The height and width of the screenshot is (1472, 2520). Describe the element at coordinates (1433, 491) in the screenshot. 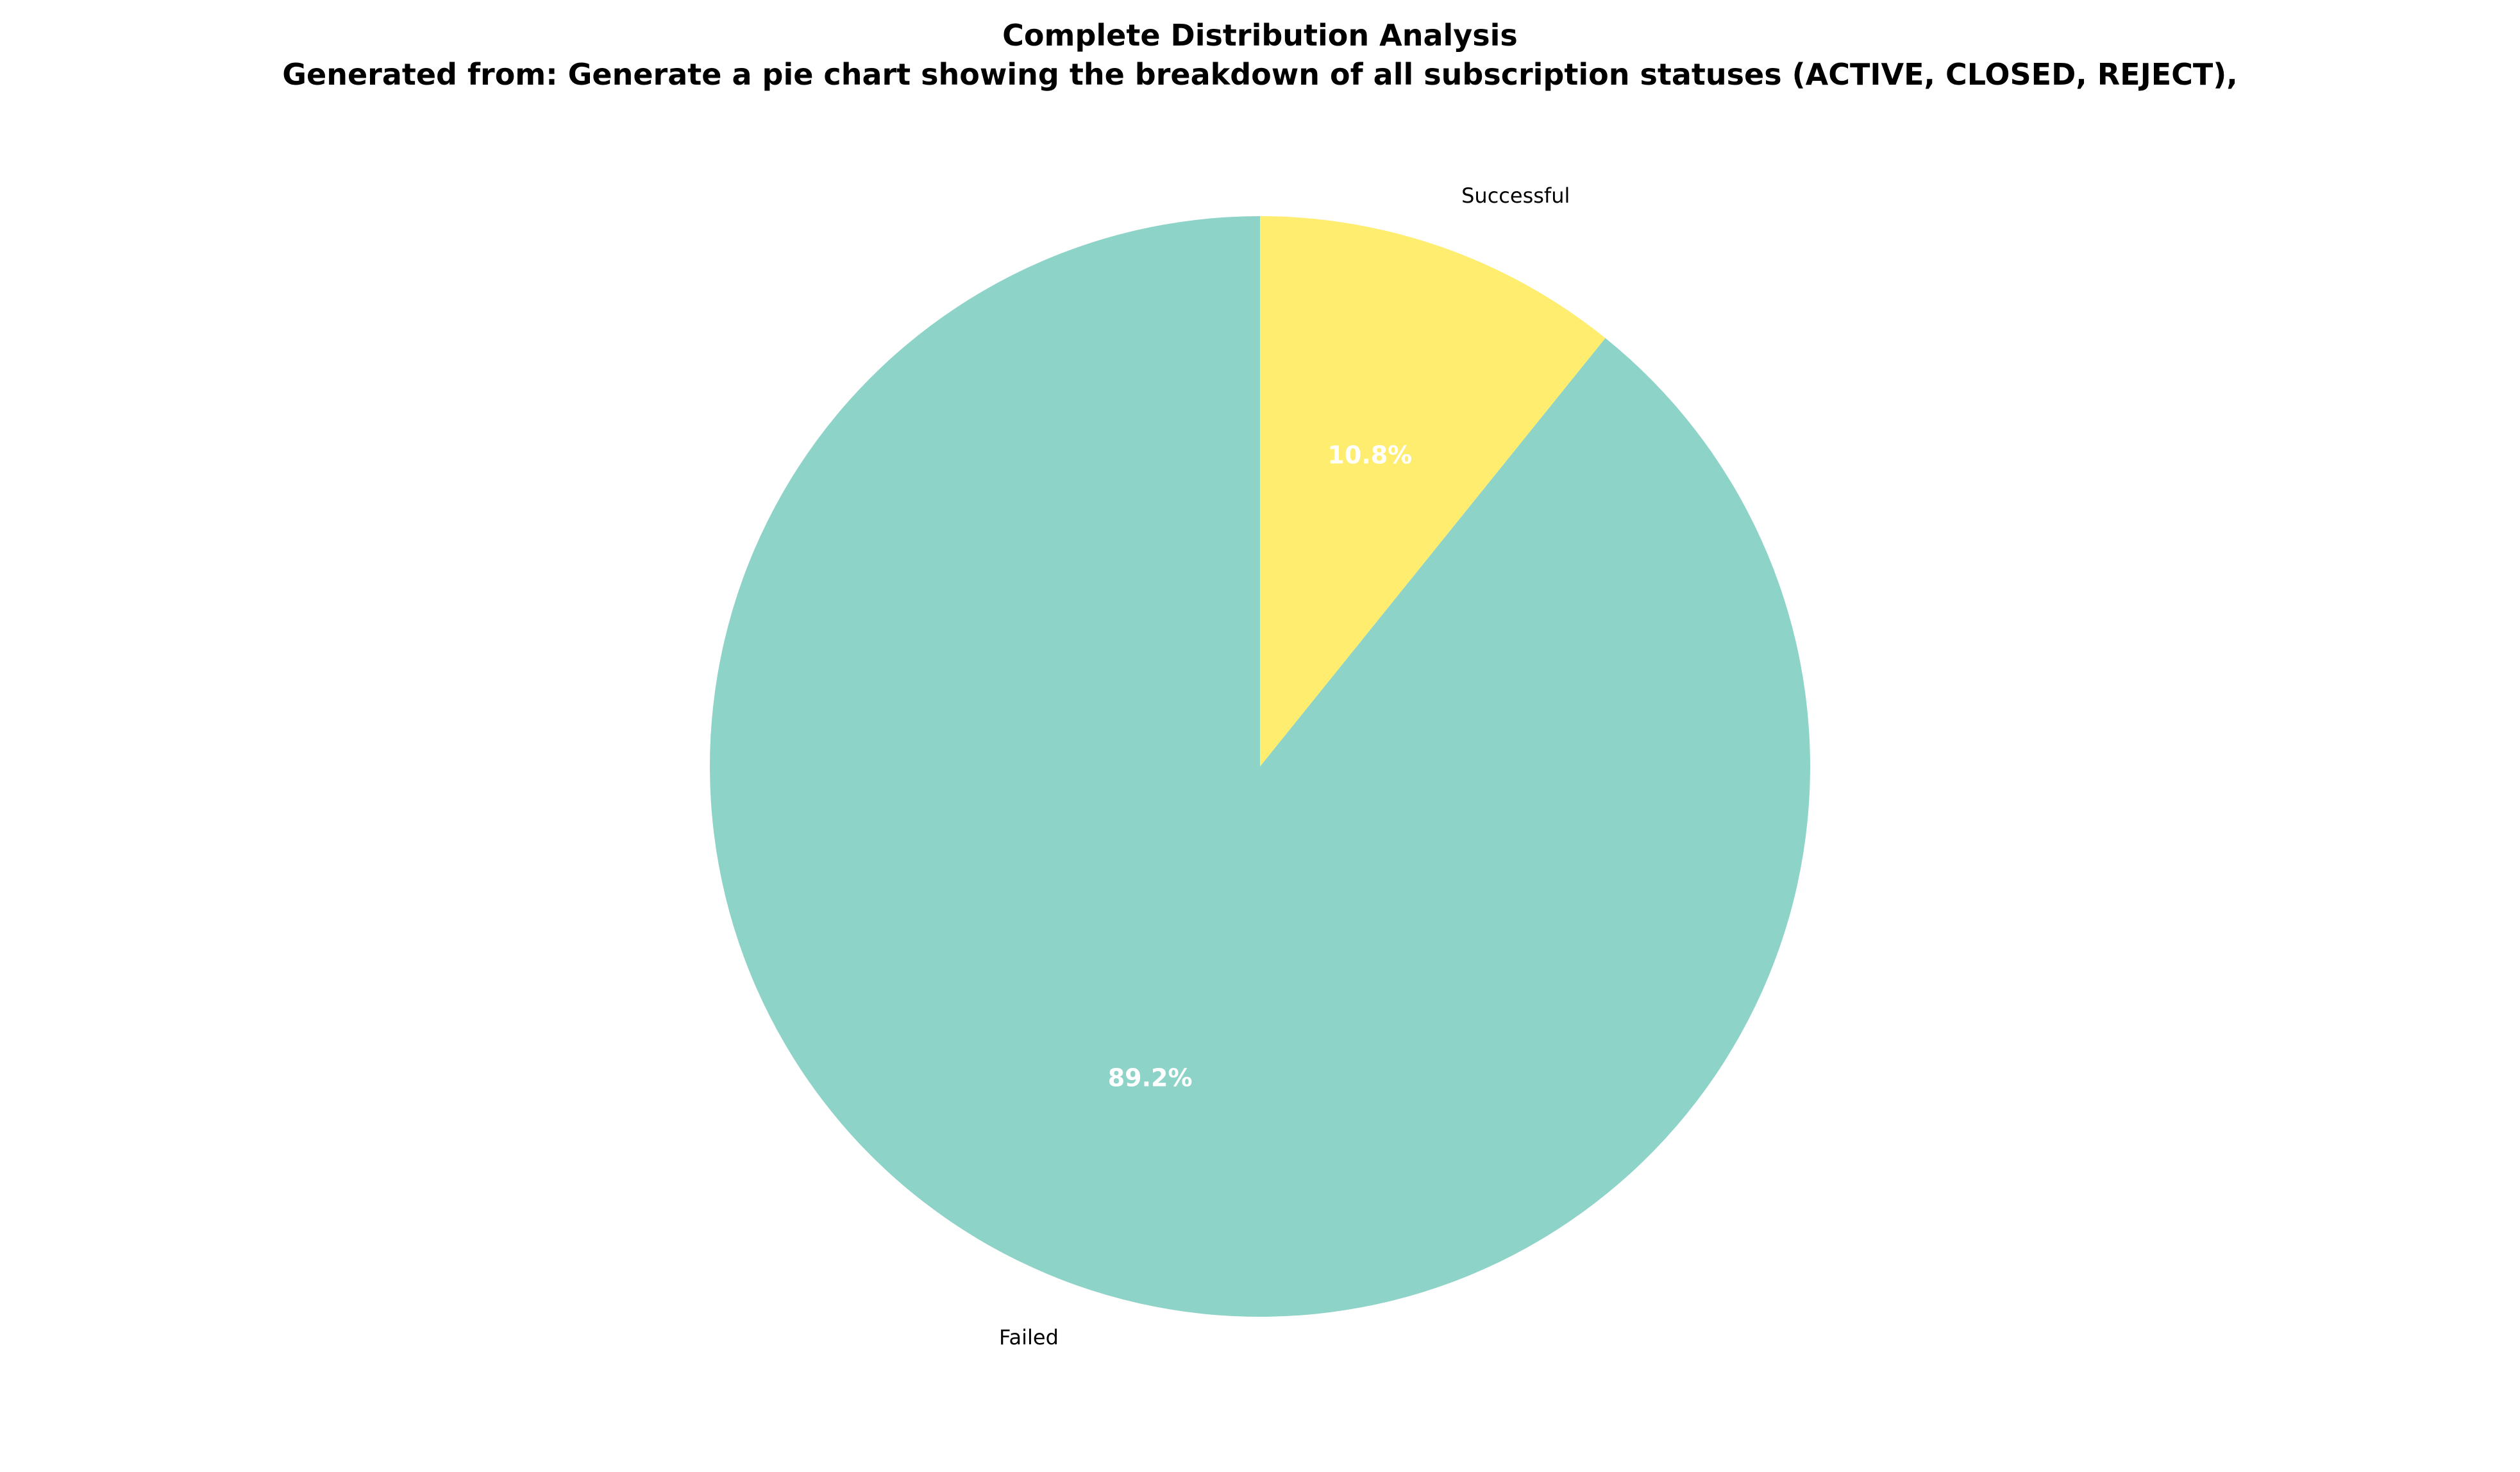

I see `pie-slice-successful` at that location.